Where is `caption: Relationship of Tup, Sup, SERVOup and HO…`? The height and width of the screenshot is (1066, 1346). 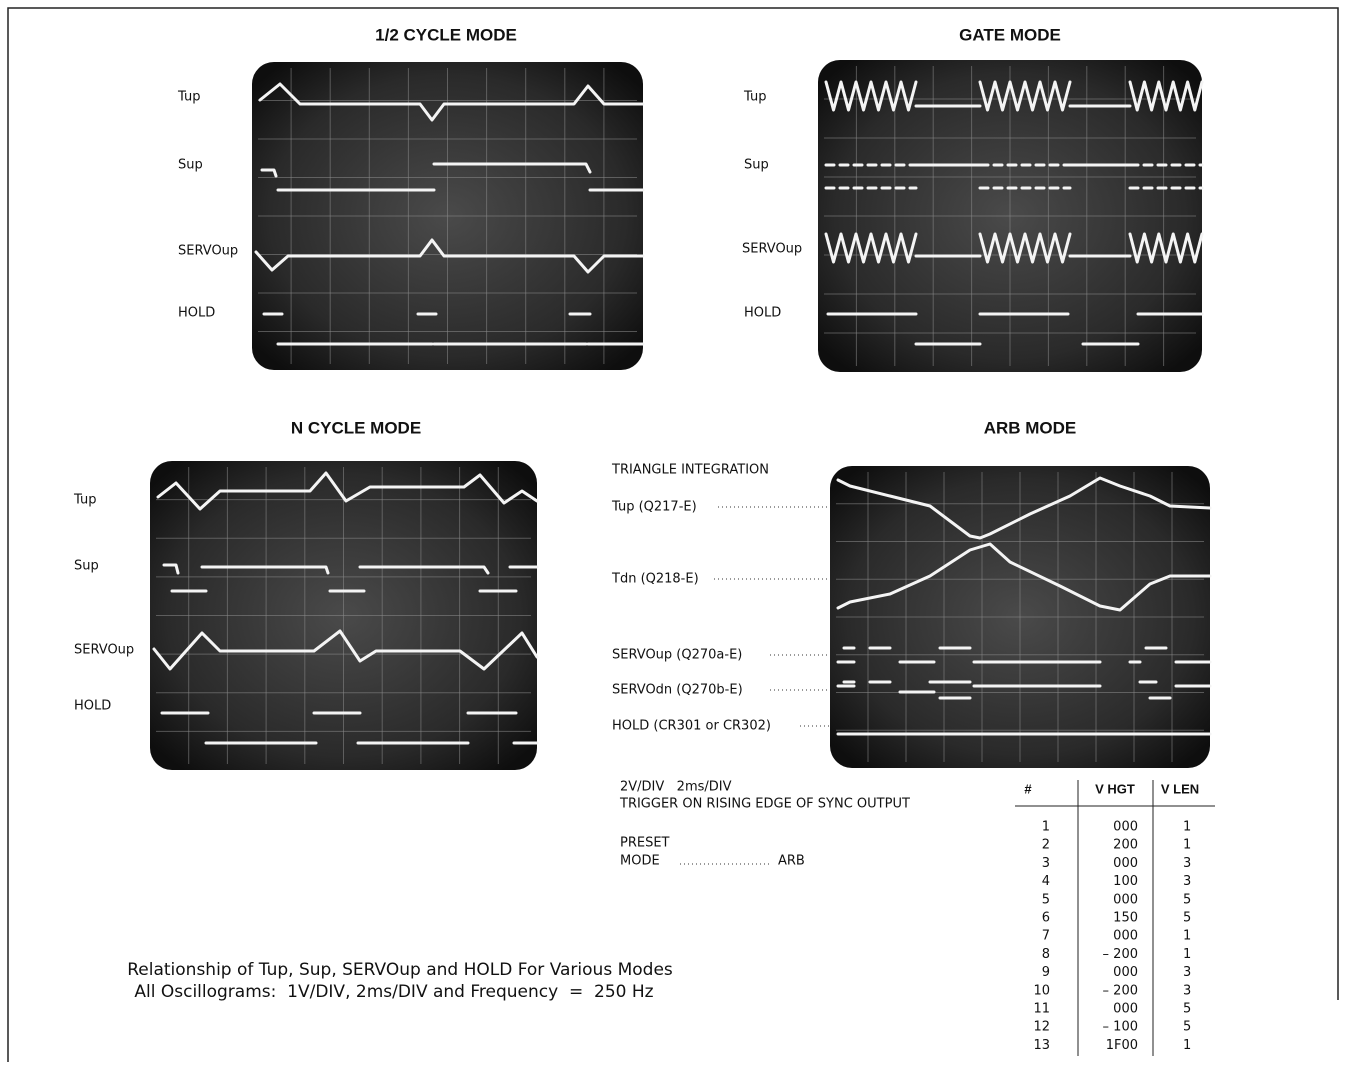
caption: Relationship of Tup, Sup, SERVOup and HO… is located at coordinates (400, 970).